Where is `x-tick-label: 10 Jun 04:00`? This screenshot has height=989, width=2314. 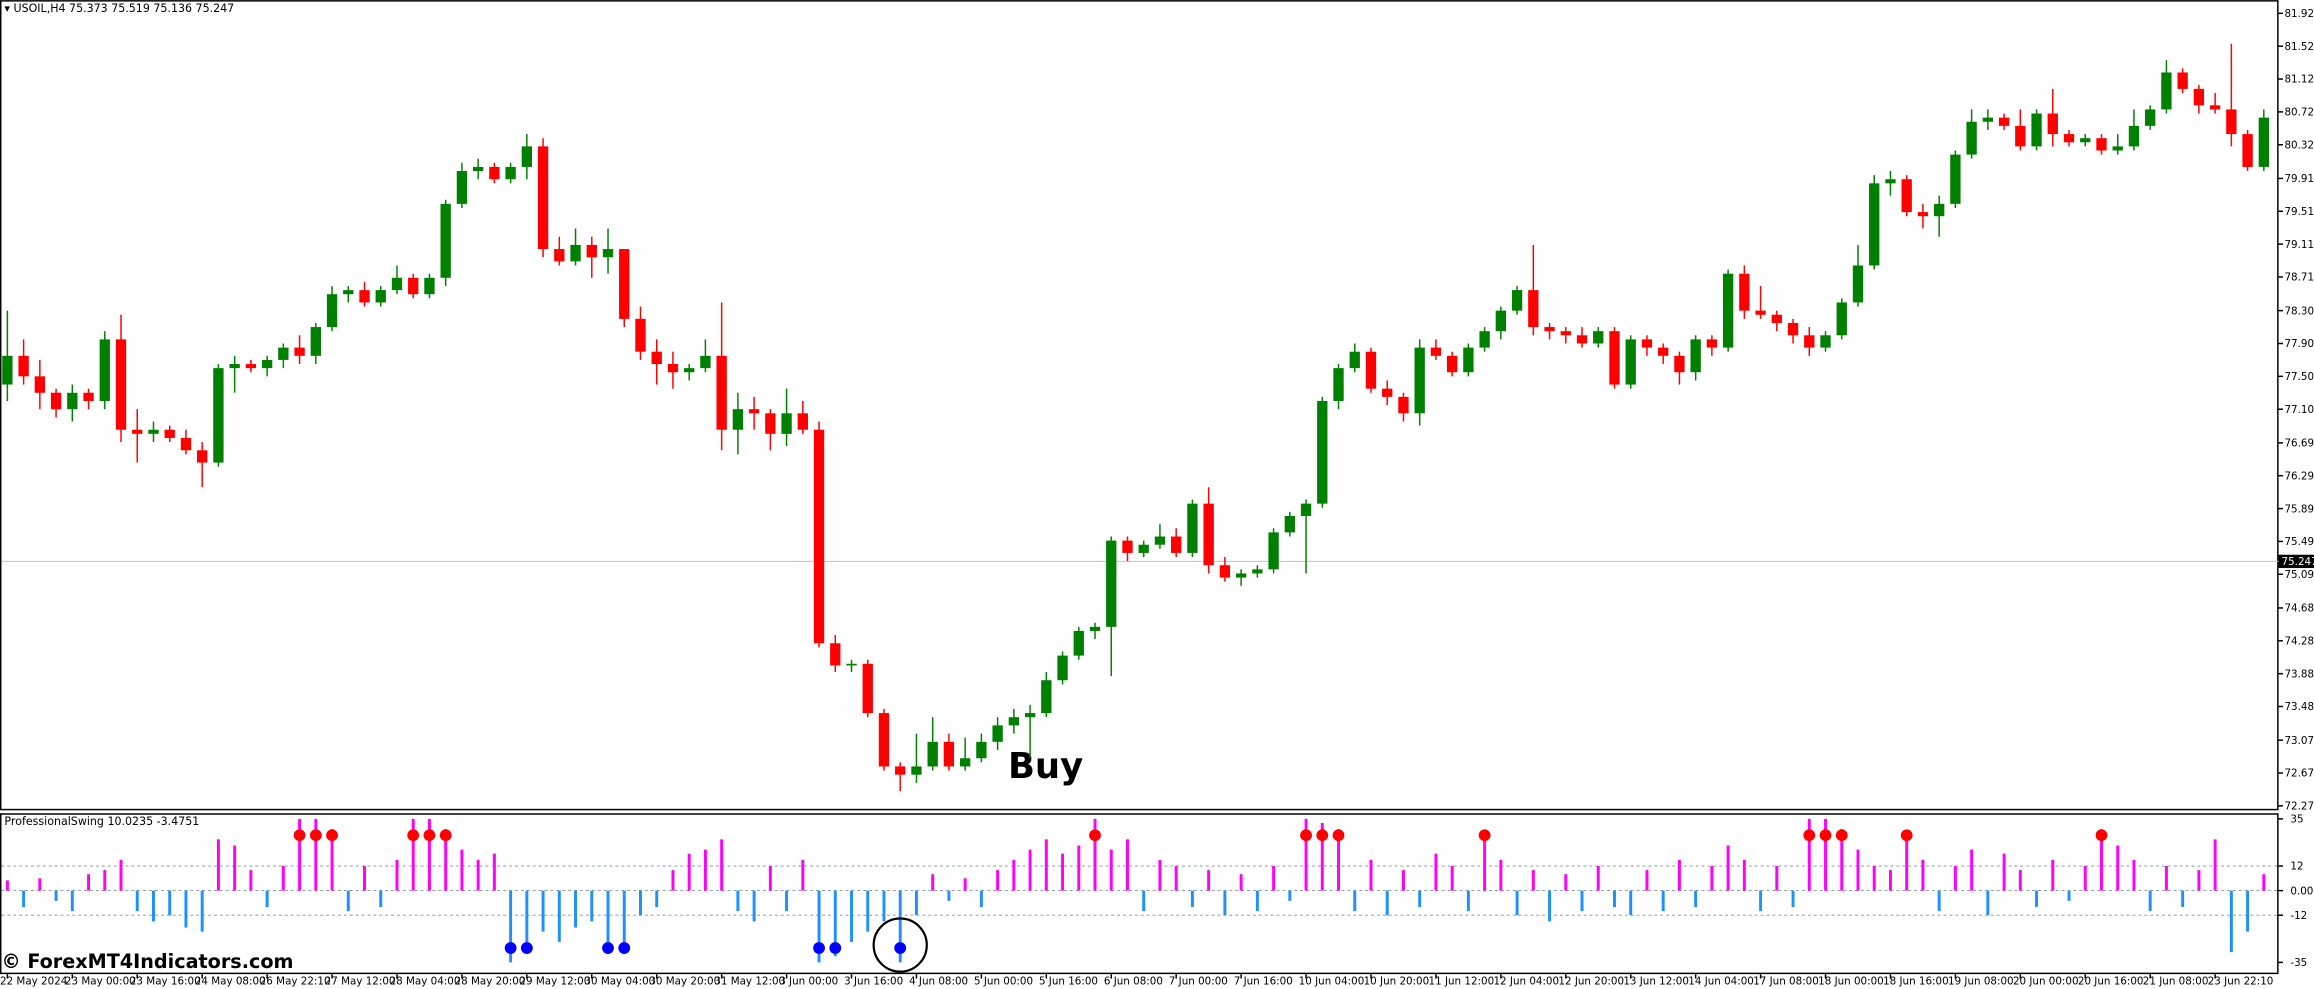 x-tick-label: 10 Jun 04:00 is located at coordinates (1332, 981).